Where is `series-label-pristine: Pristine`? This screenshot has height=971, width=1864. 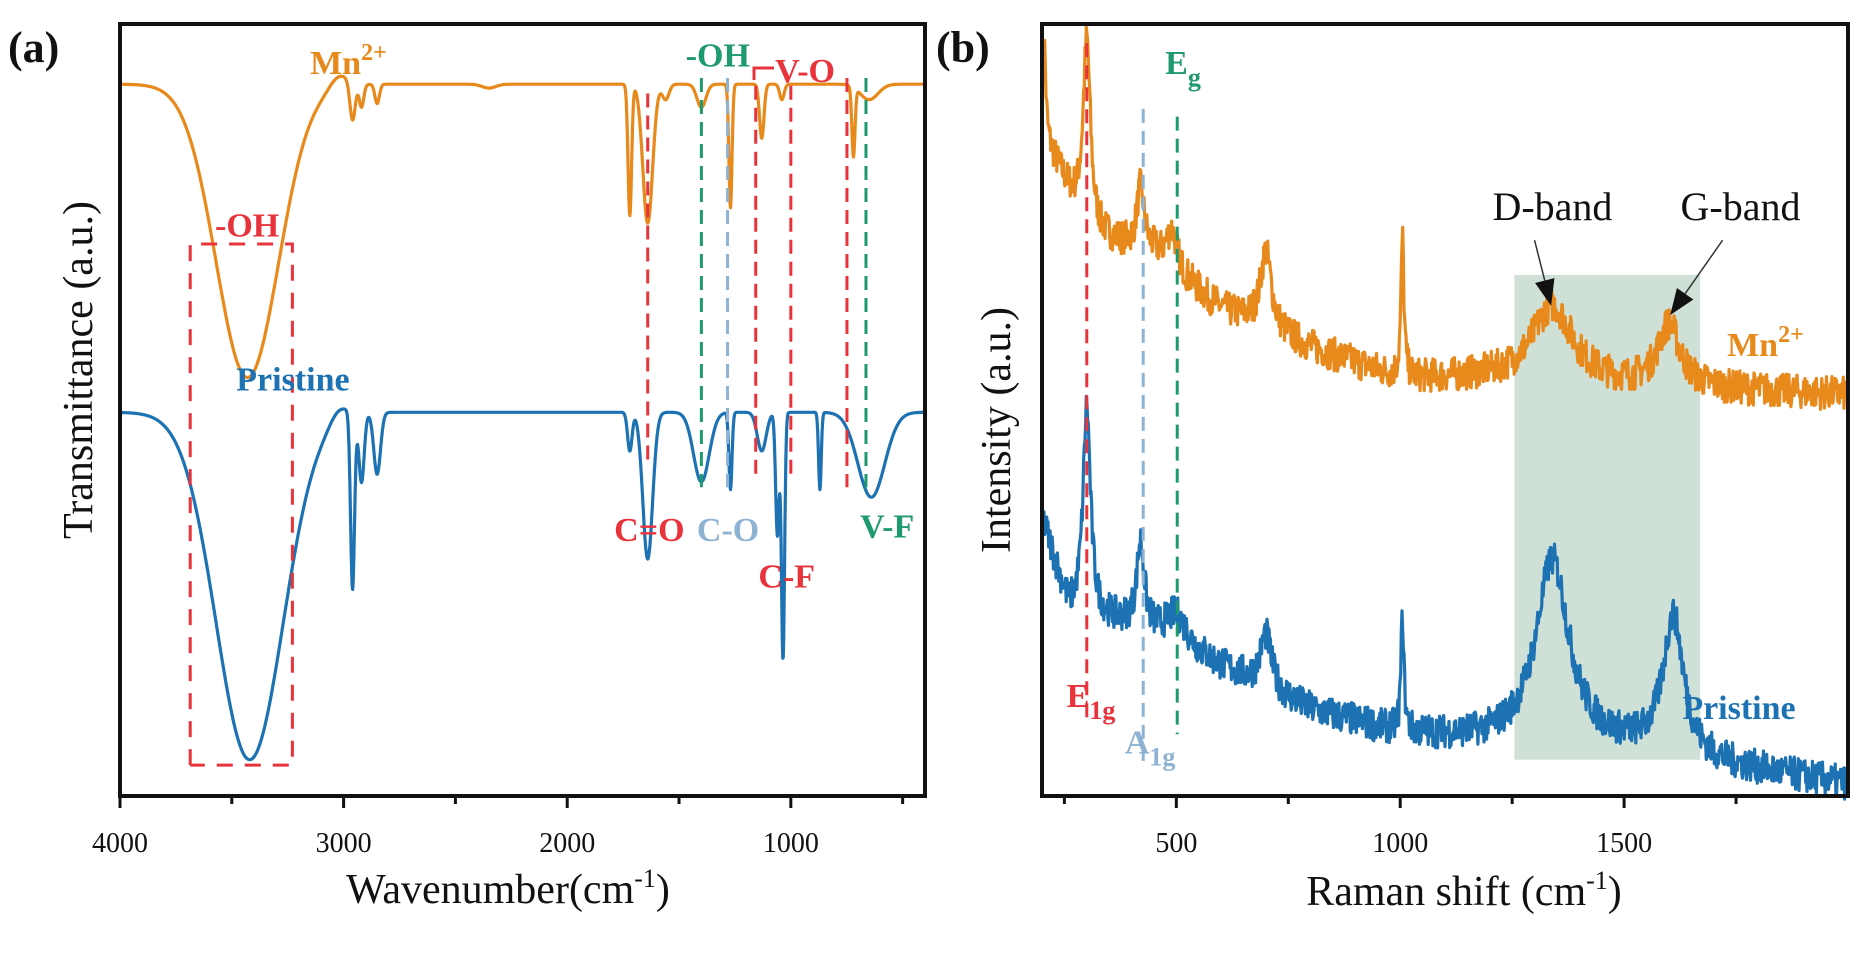 series-label-pristine: Pristine is located at coordinates (1738, 708).